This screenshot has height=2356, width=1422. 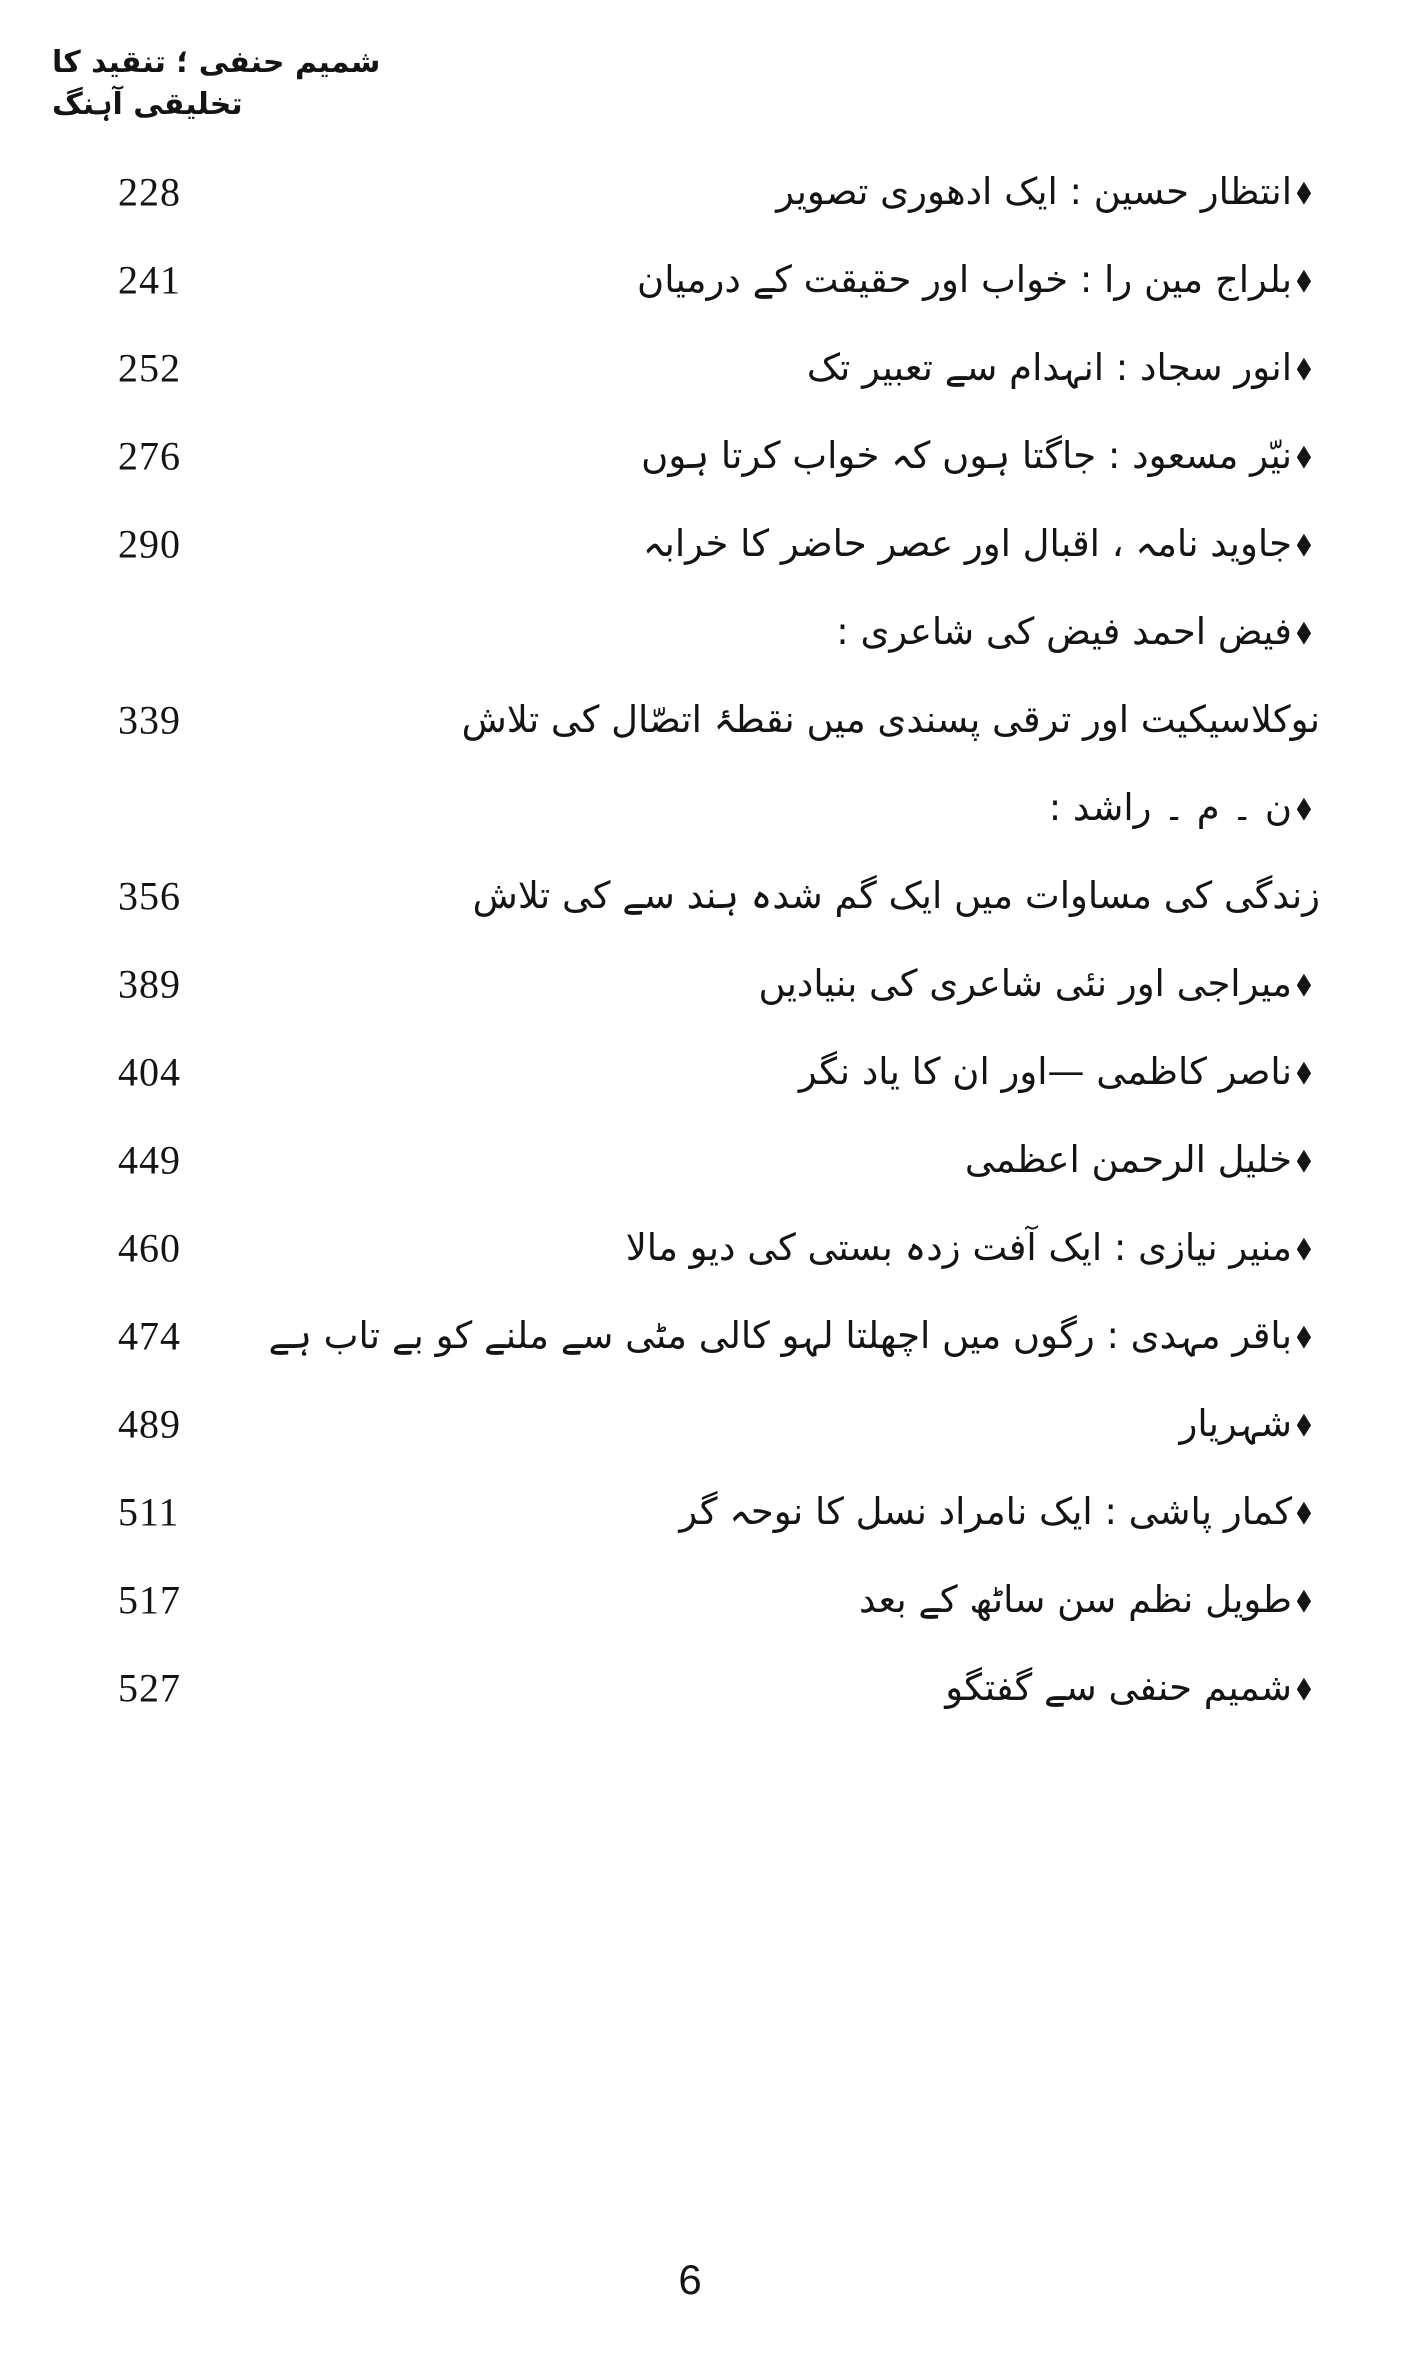 What do you see at coordinates (1064, 631) in the screenshot?
I see `toc-entry-title: فیض احمد فیض کی شاعری :` at bounding box center [1064, 631].